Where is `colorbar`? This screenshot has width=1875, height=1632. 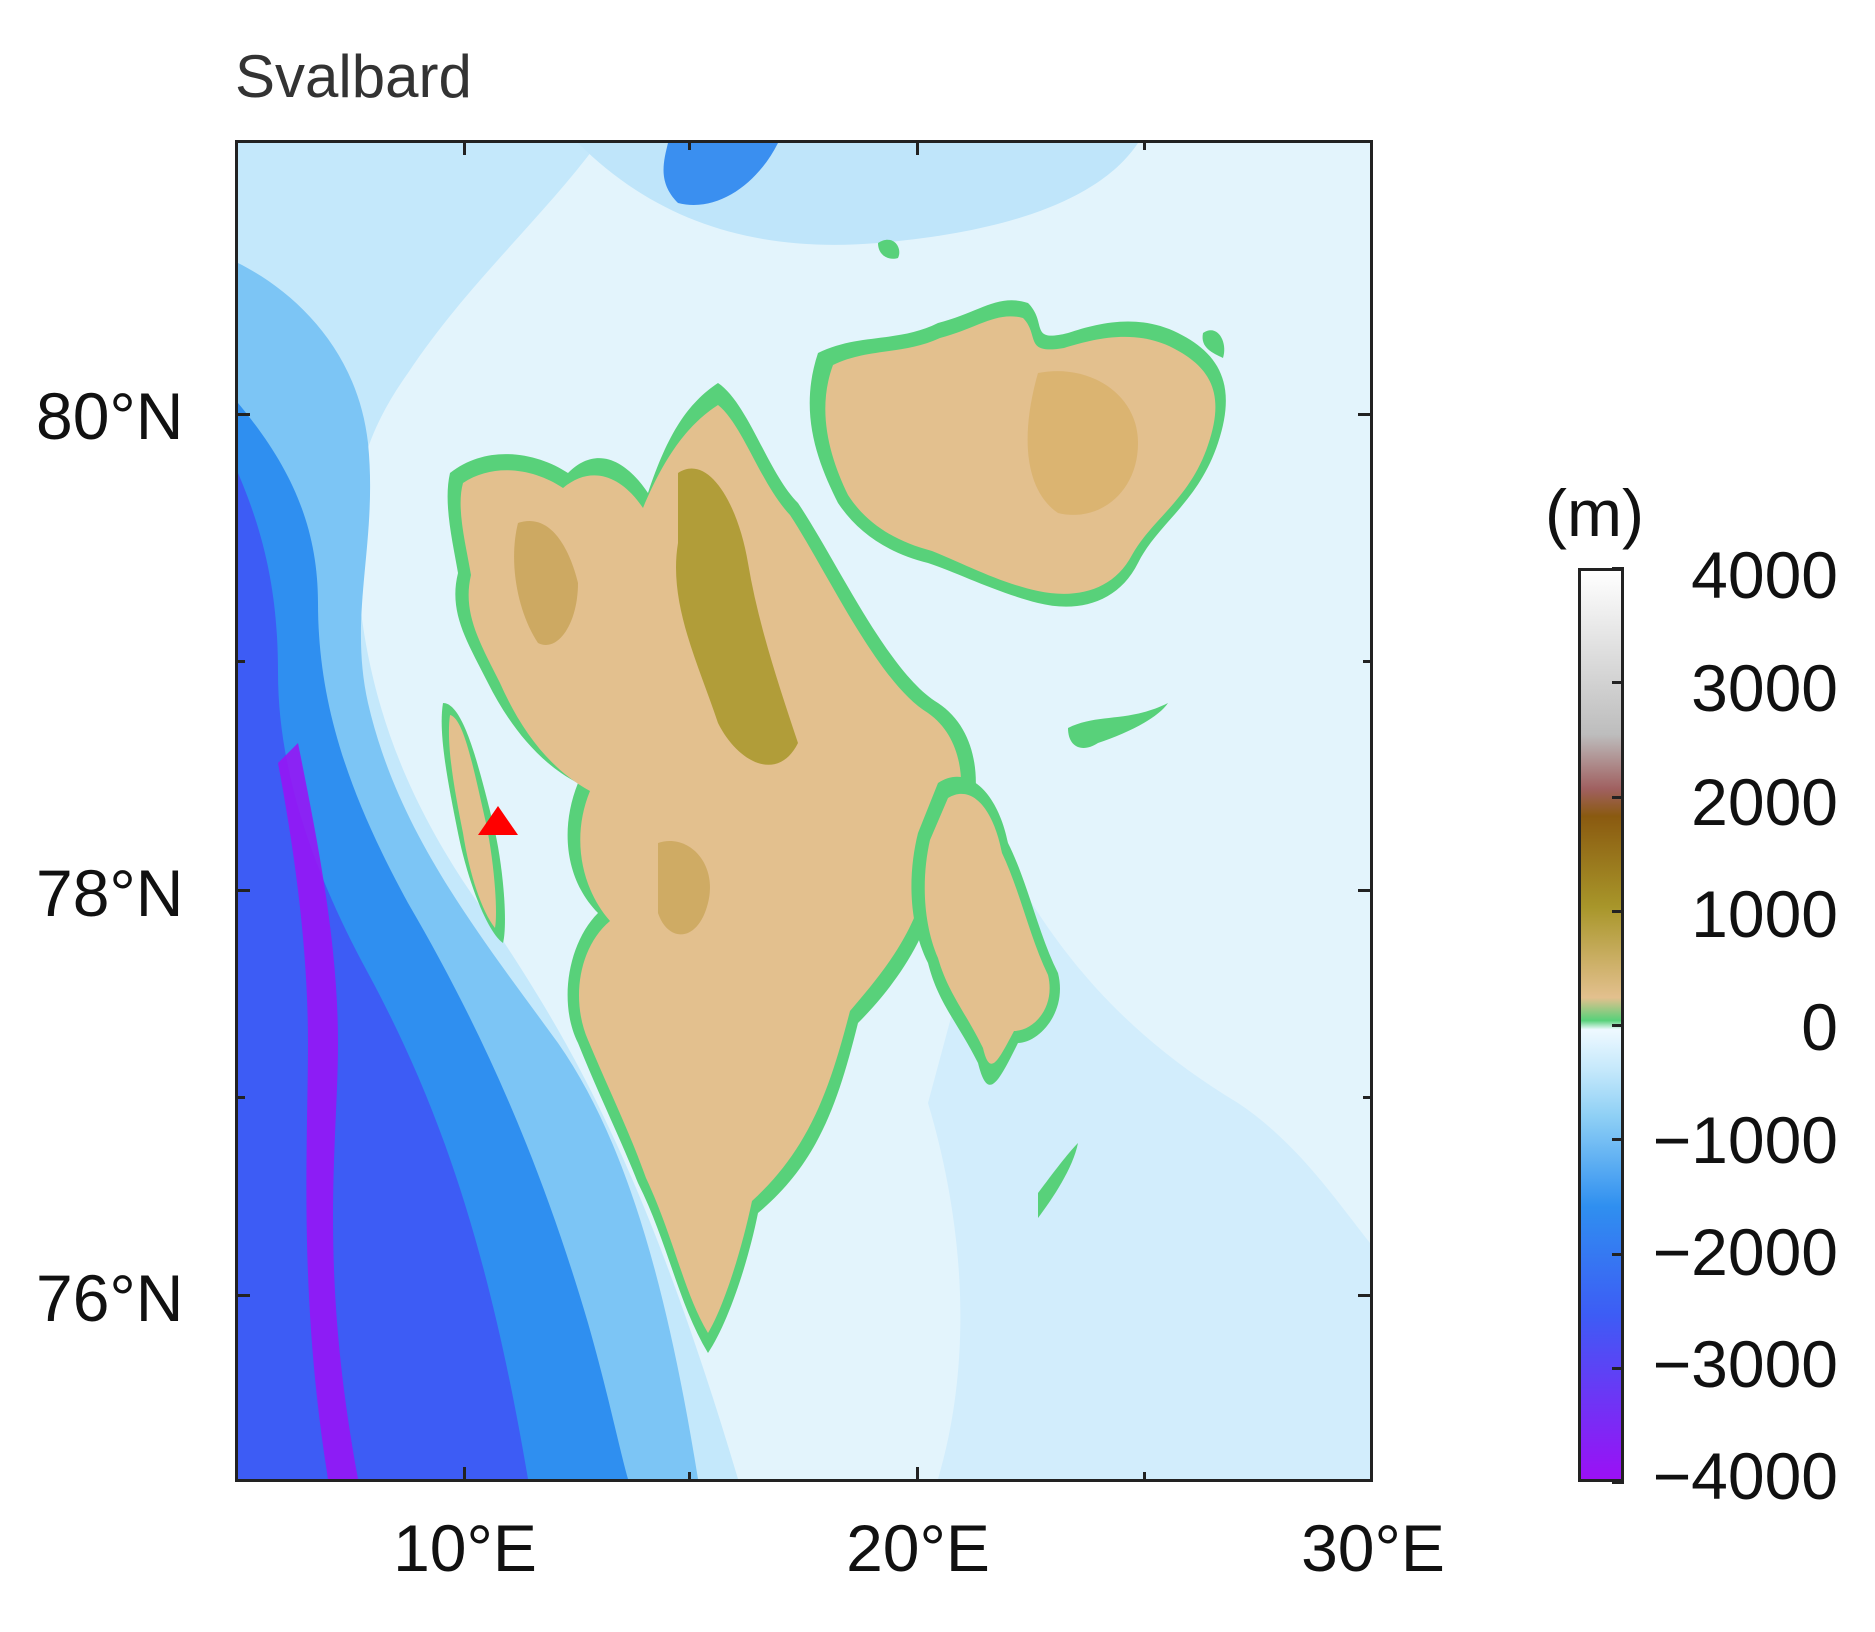
colorbar is located at coordinates (1601, 1025).